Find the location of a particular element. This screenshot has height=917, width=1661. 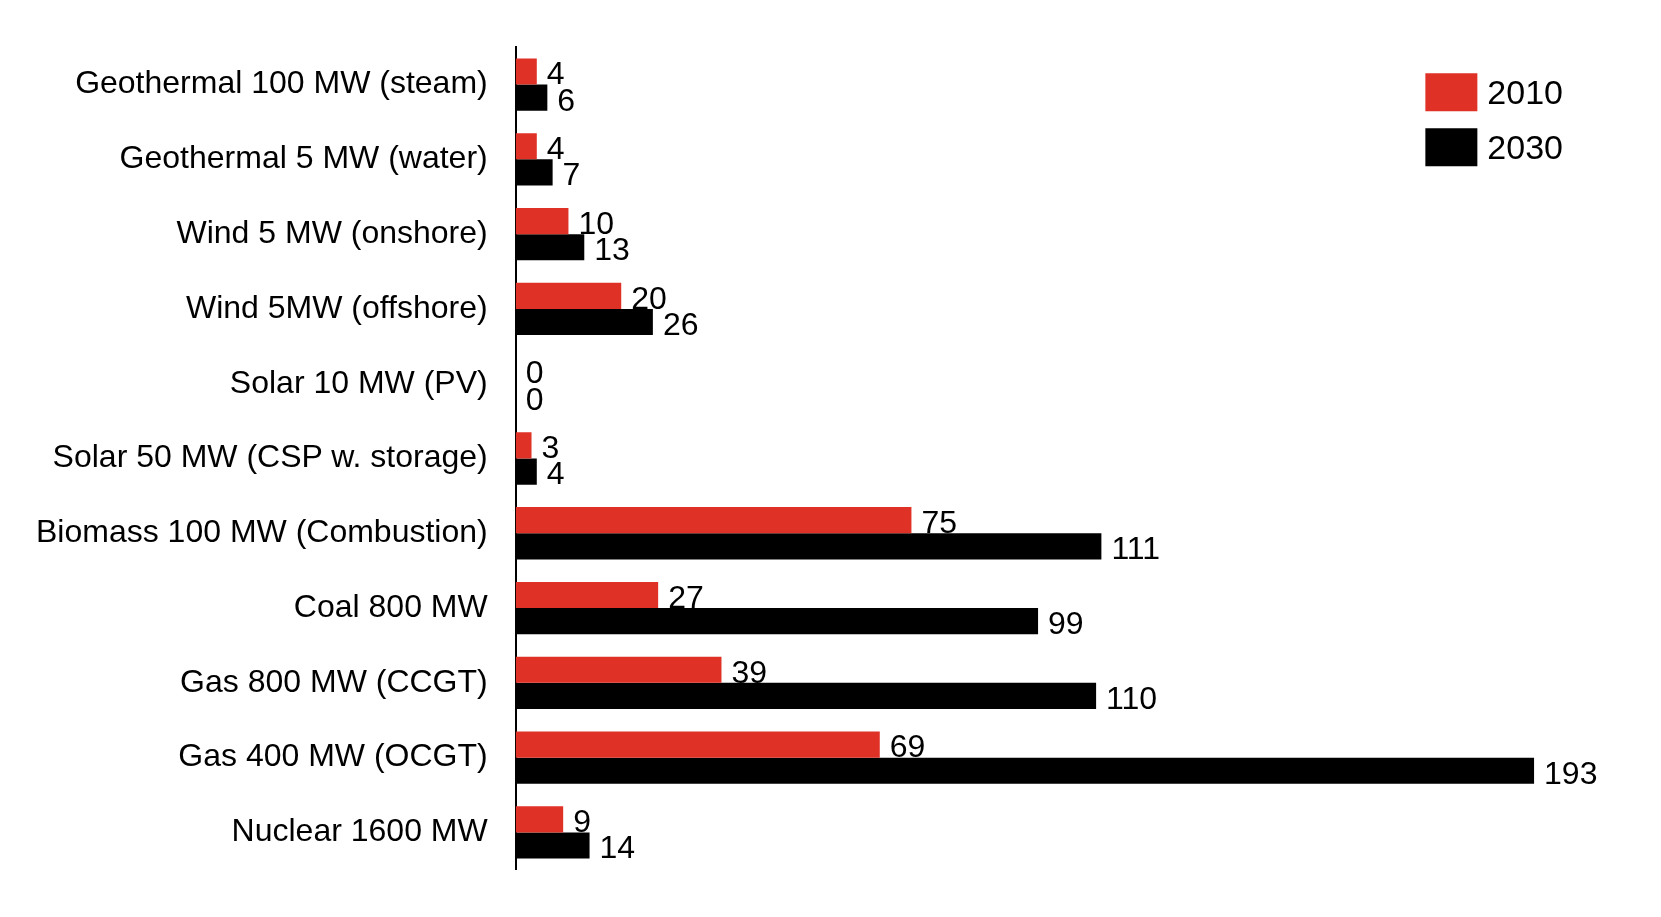

y-tick-label: Solar 10 MW (PV) is located at coordinates (358, 381).